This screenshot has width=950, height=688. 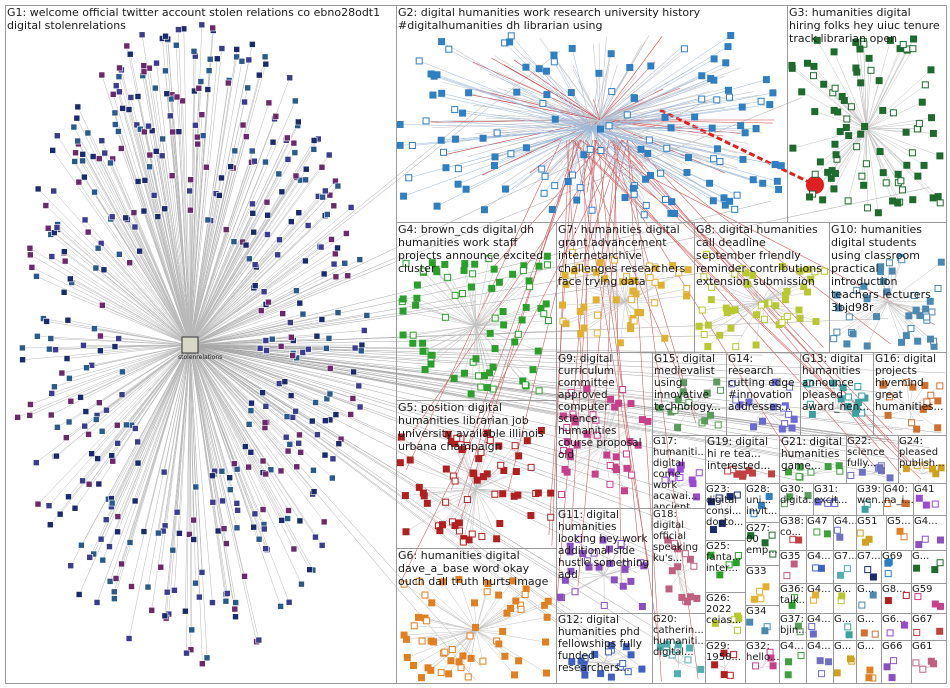 I want to click on group-box, so click(x=929, y=662).